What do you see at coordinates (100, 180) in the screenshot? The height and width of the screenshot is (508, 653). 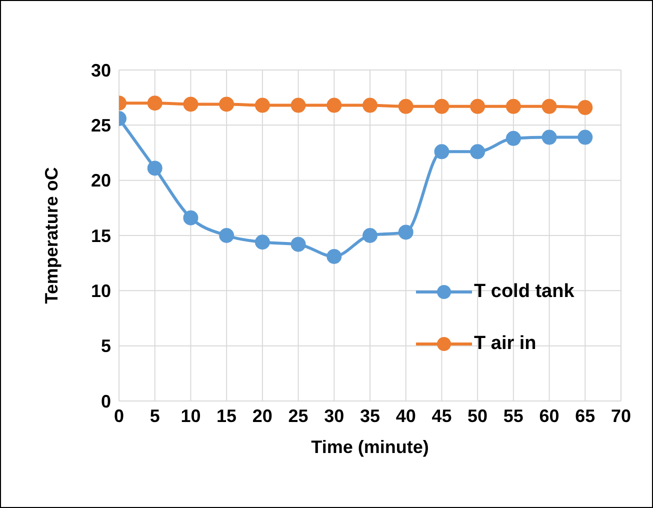 I see `y-tick-label: 20` at bounding box center [100, 180].